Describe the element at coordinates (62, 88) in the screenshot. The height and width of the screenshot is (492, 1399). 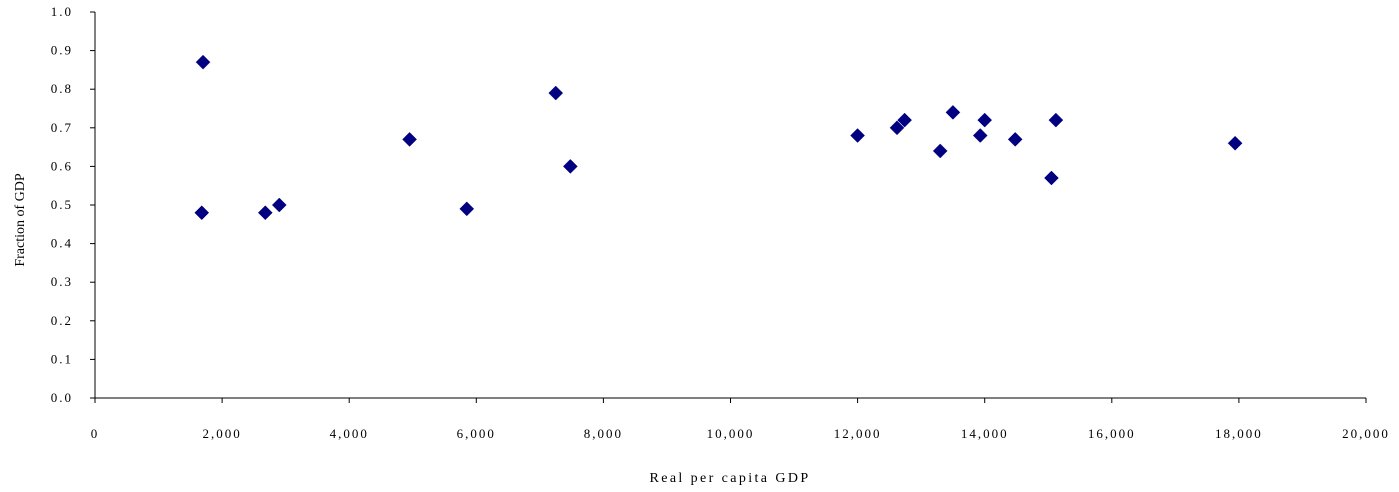
I see `y-tick-label: 0.8` at that location.